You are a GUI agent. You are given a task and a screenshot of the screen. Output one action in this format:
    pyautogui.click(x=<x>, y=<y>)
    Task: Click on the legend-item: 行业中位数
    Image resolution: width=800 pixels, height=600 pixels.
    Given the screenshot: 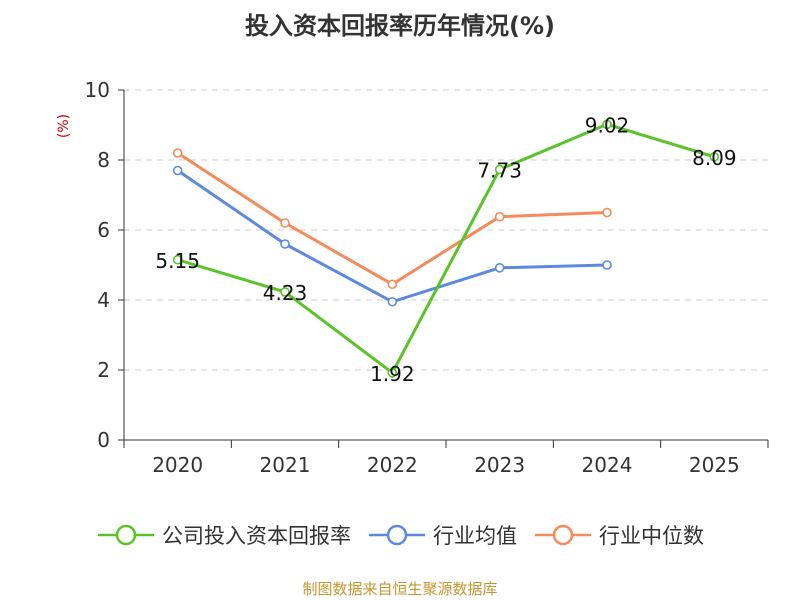 What is the action you would take?
    pyautogui.click(x=618, y=535)
    